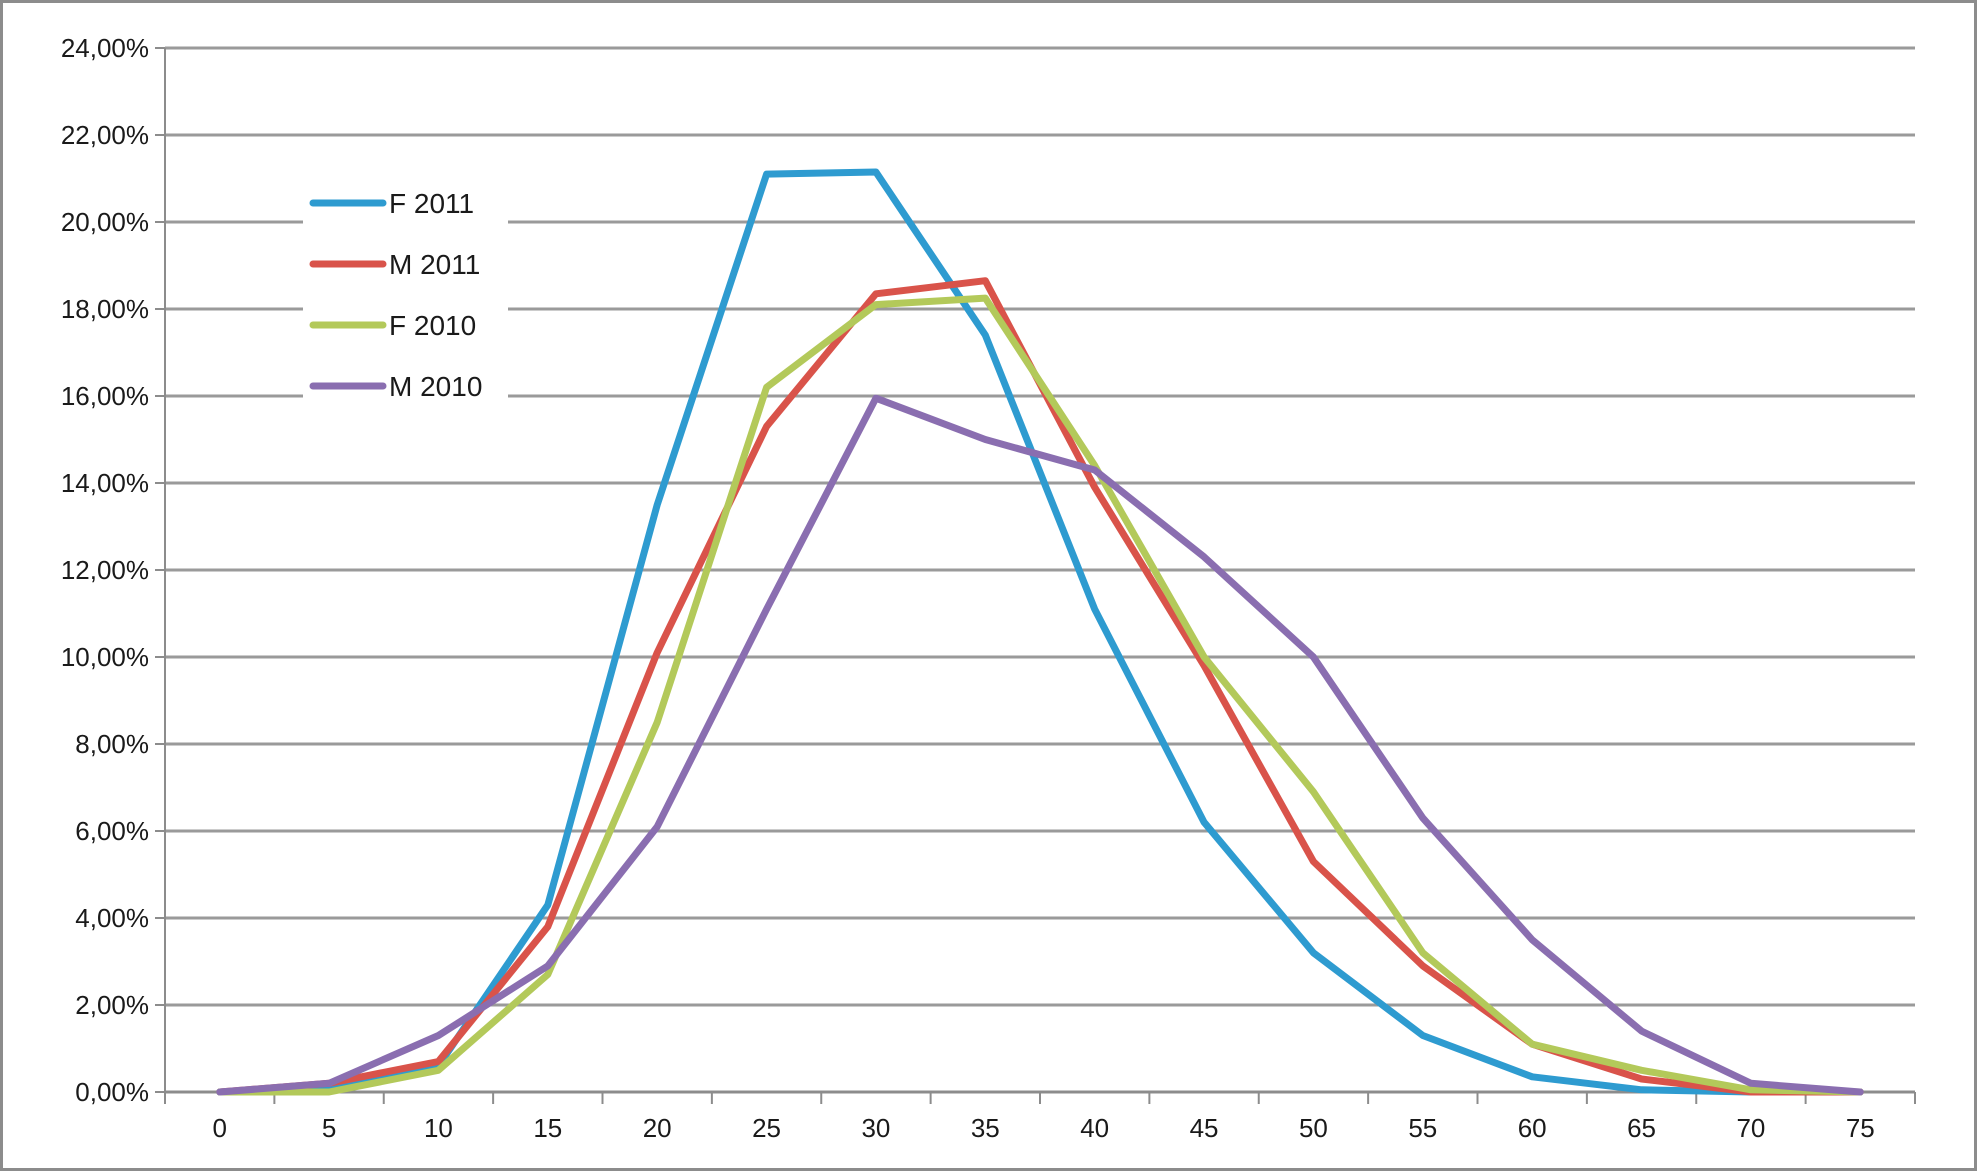  I want to click on y-tick-label: 2,00%, so click(112, 1005).